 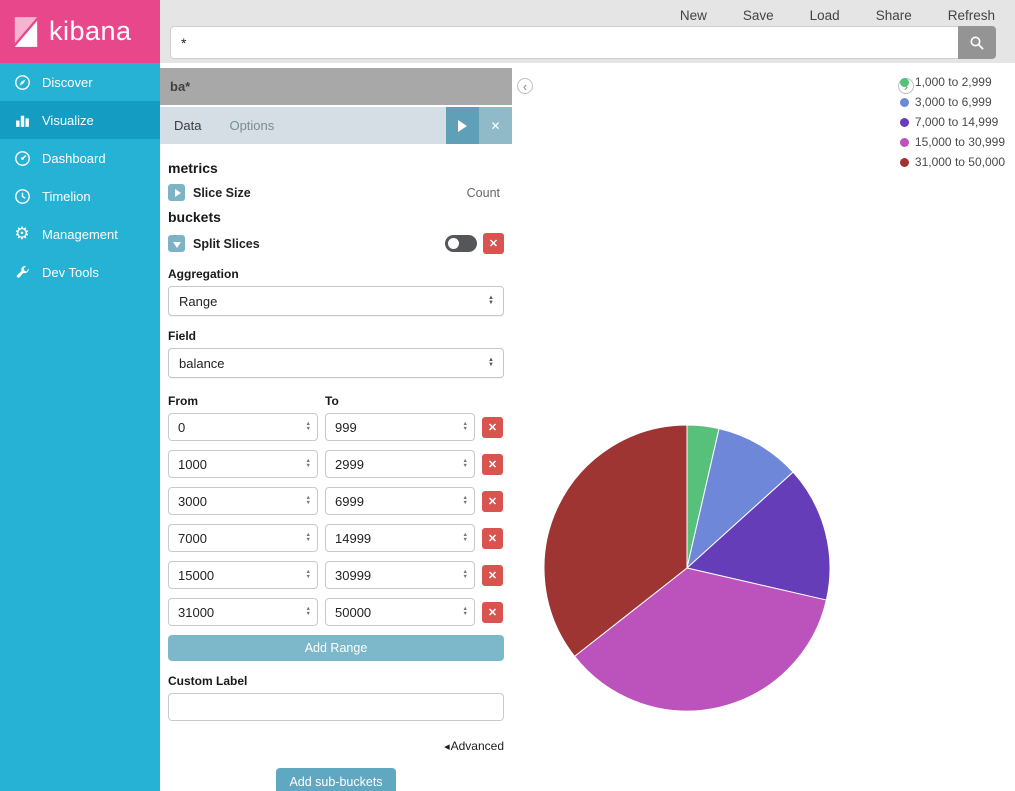 I want to click on sidebar-item-label: Discover, so click(x=67, y=82).